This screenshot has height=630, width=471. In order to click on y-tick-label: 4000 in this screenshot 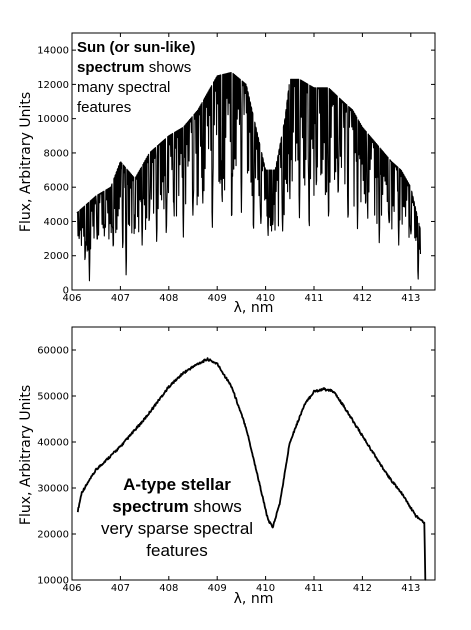, I will do `click(56, 222)`.